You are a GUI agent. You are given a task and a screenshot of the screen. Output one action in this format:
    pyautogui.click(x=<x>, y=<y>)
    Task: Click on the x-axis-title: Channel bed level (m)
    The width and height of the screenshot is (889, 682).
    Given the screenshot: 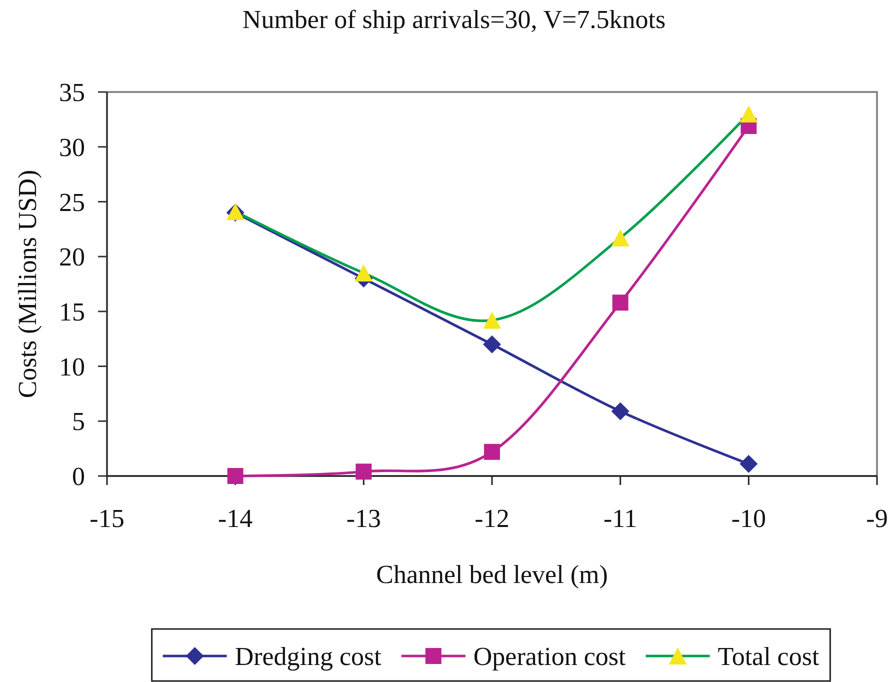 What is the action you would take?
    pyautogui.click(x=492, y=574)
    